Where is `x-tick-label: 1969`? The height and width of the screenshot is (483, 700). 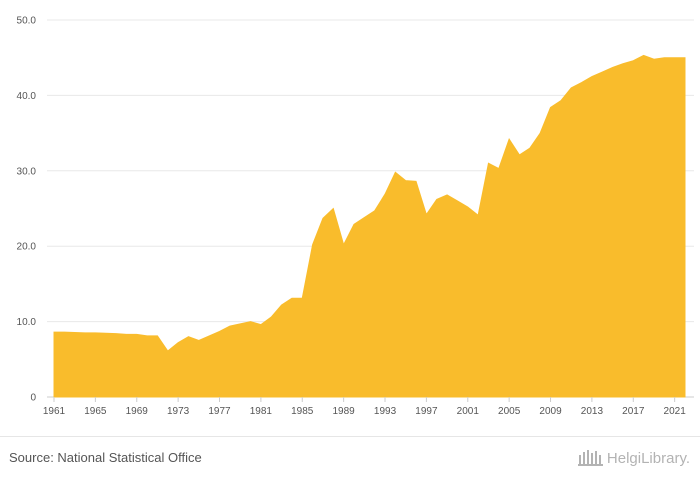 x-tick-label: 1969 is located at coordinates (137, 411).